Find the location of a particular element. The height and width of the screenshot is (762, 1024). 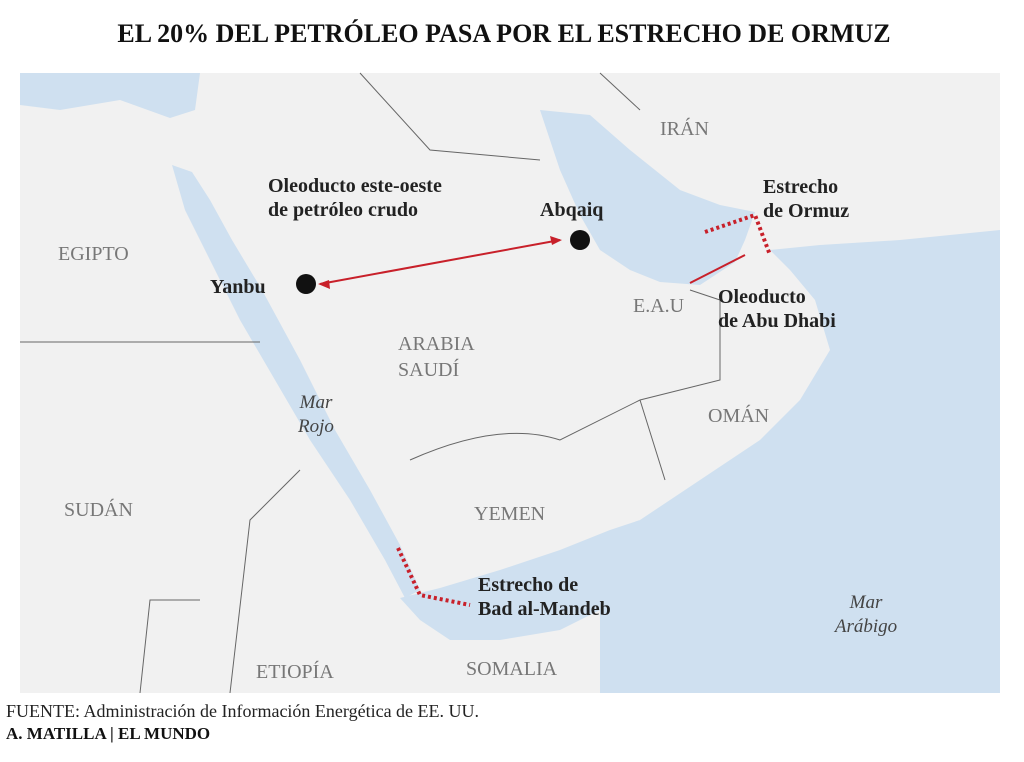

line: Arábigo is located at coordinates (865, 626).